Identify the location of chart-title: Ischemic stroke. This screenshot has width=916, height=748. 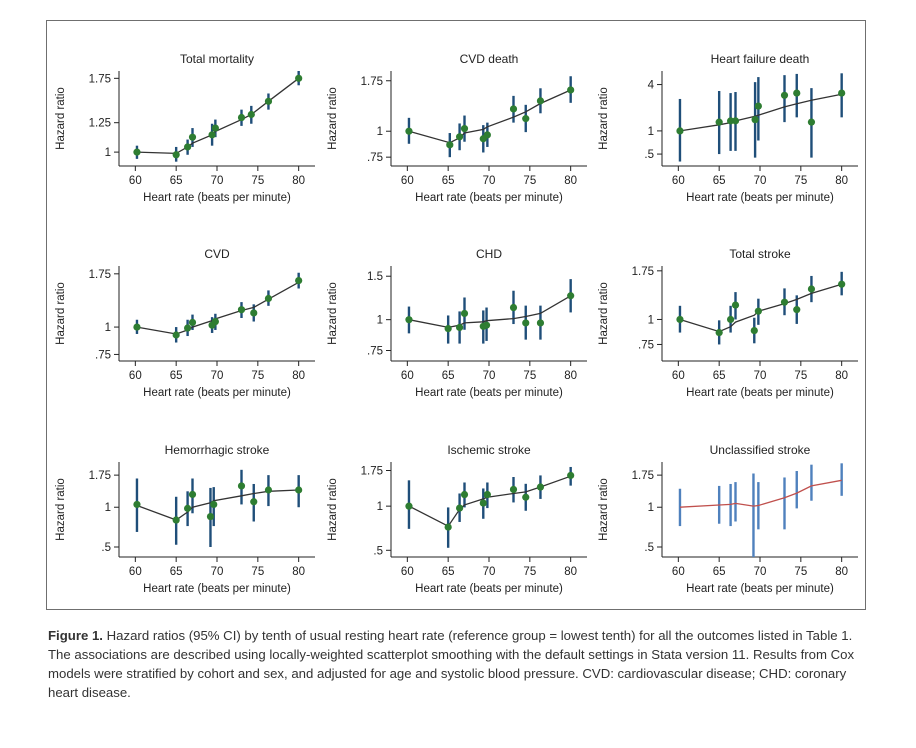
(489, 450).